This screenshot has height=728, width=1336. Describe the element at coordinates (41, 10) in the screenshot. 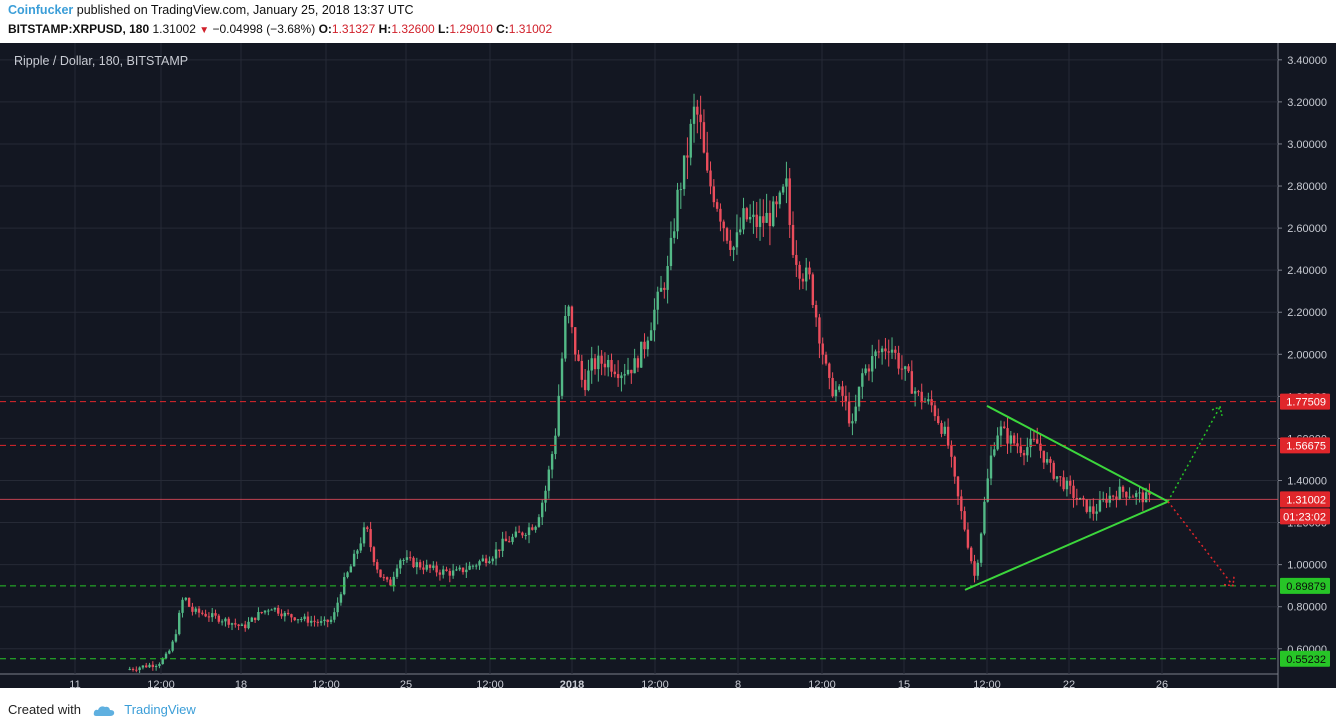

I see `author-link: Coinfucker` at that location.